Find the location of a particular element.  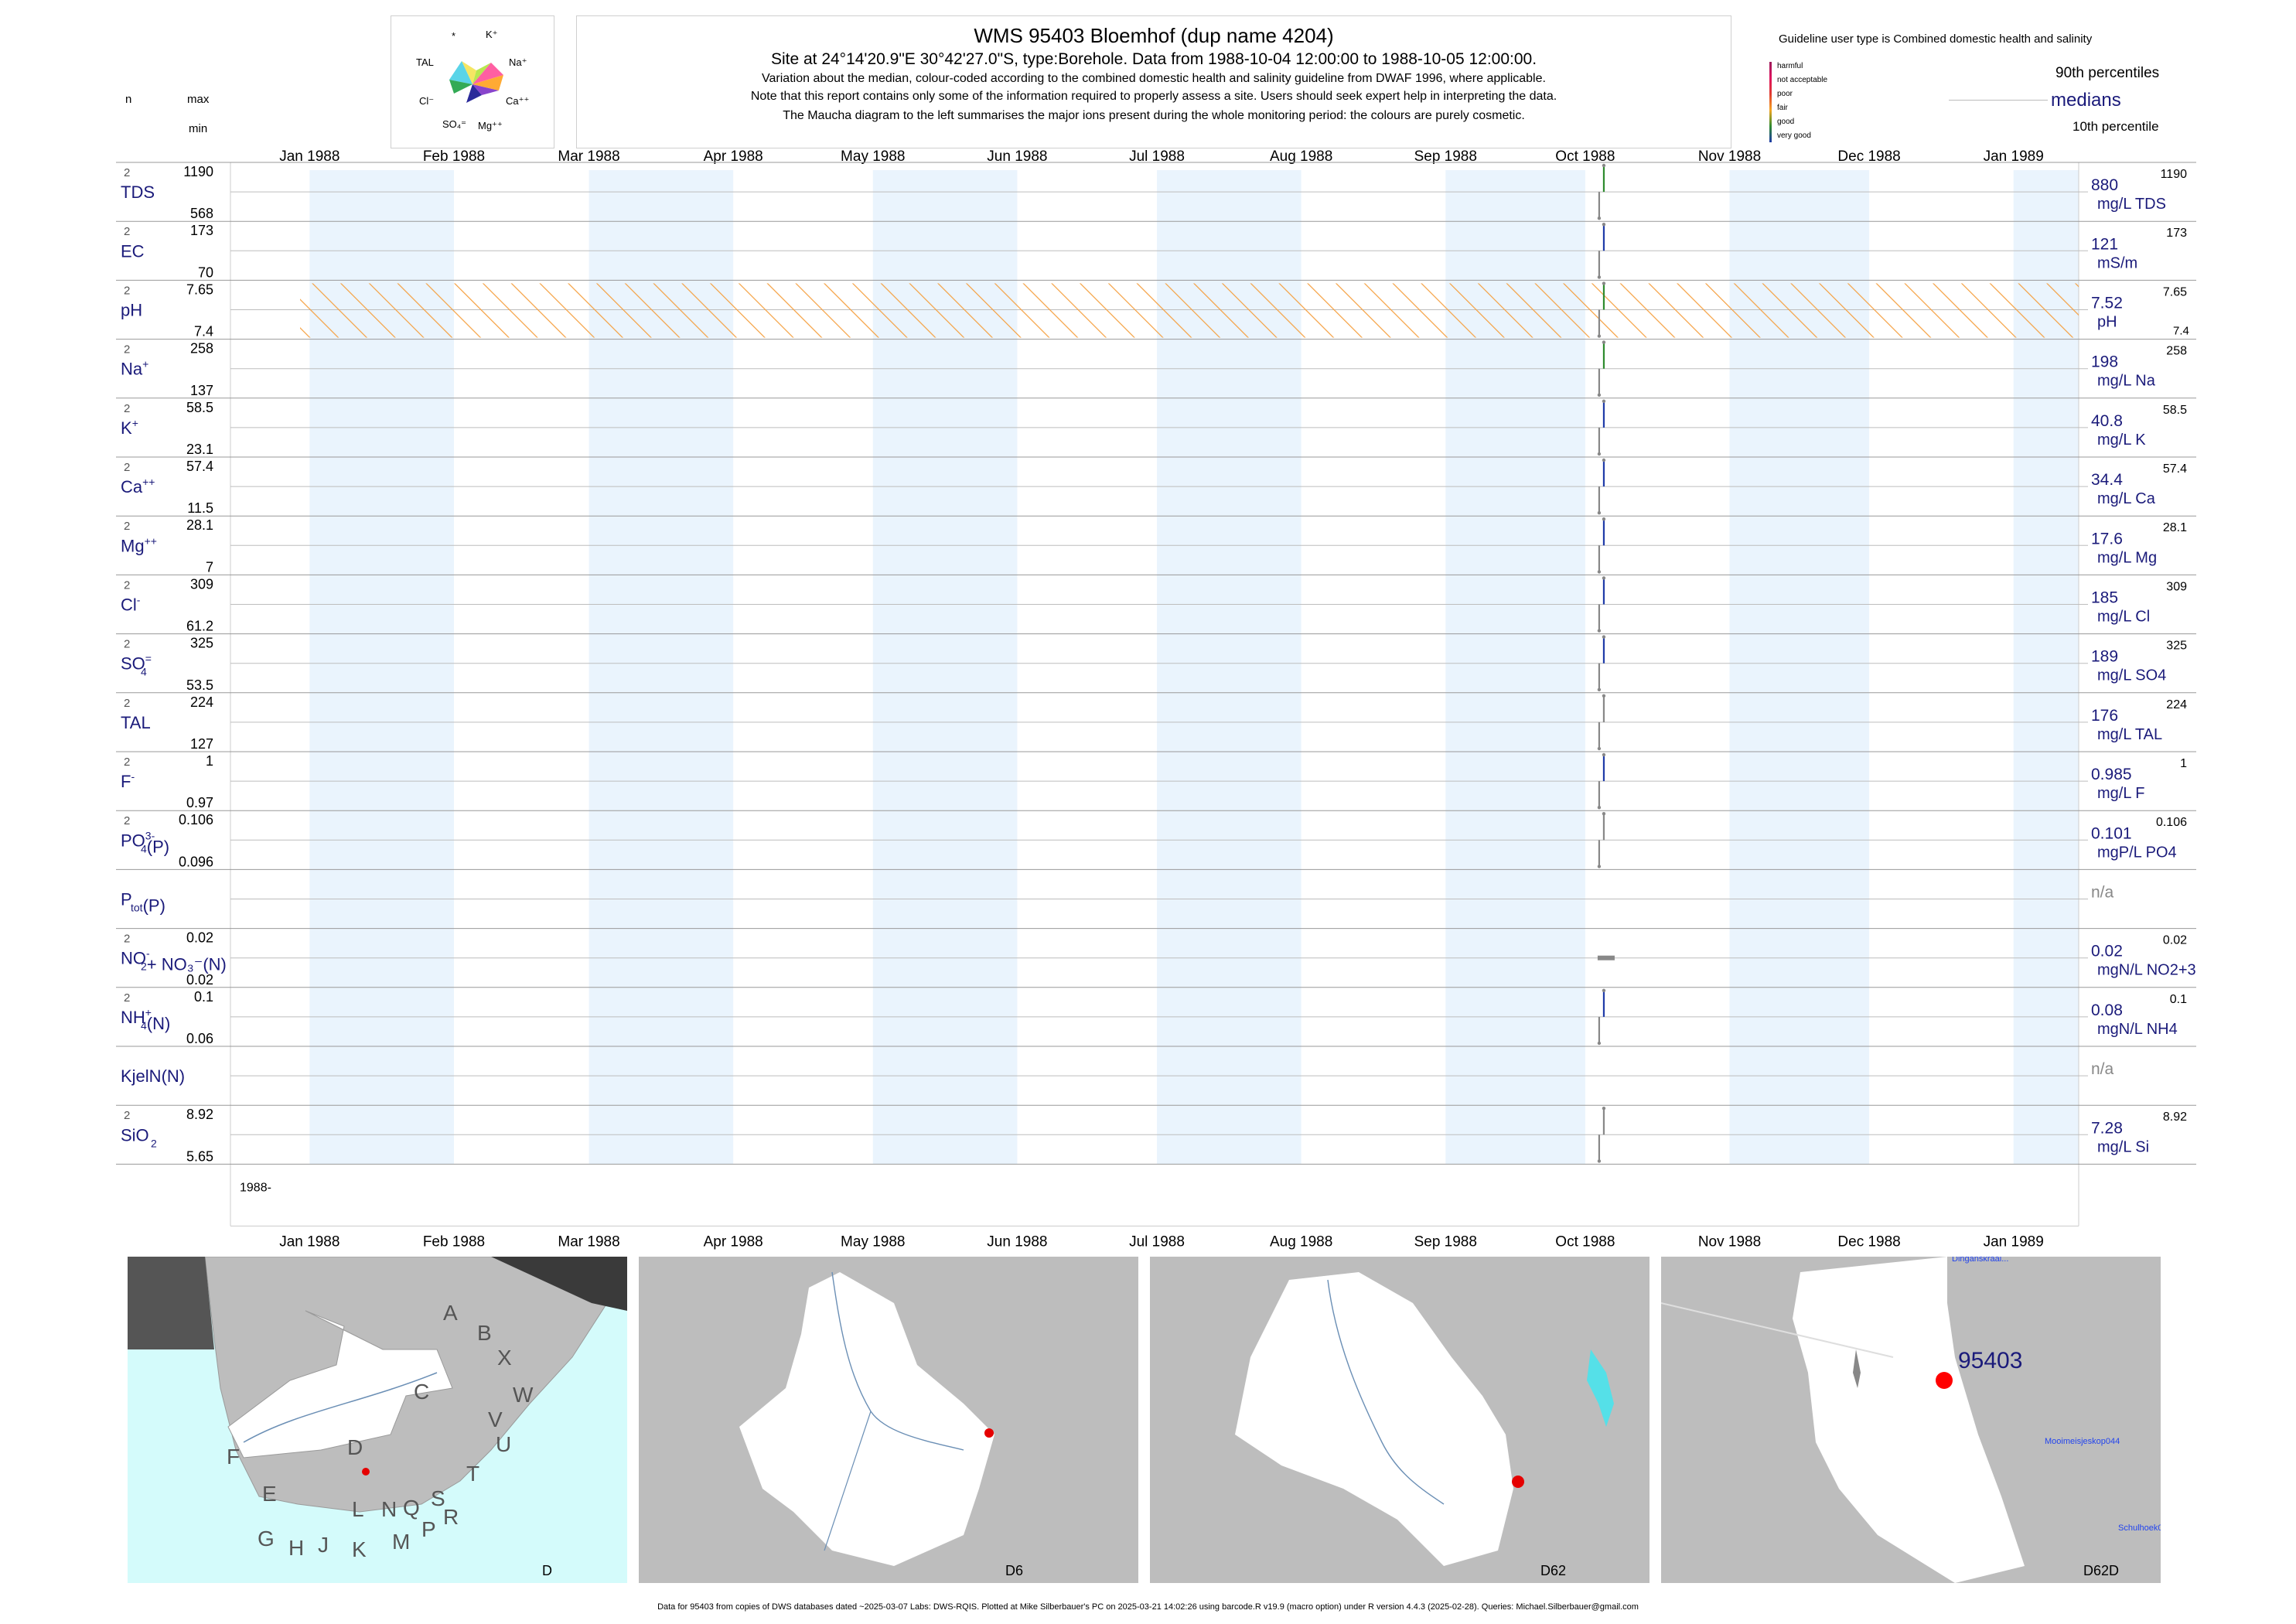

row-min: 61.2 is located at coordinates (199, 626).